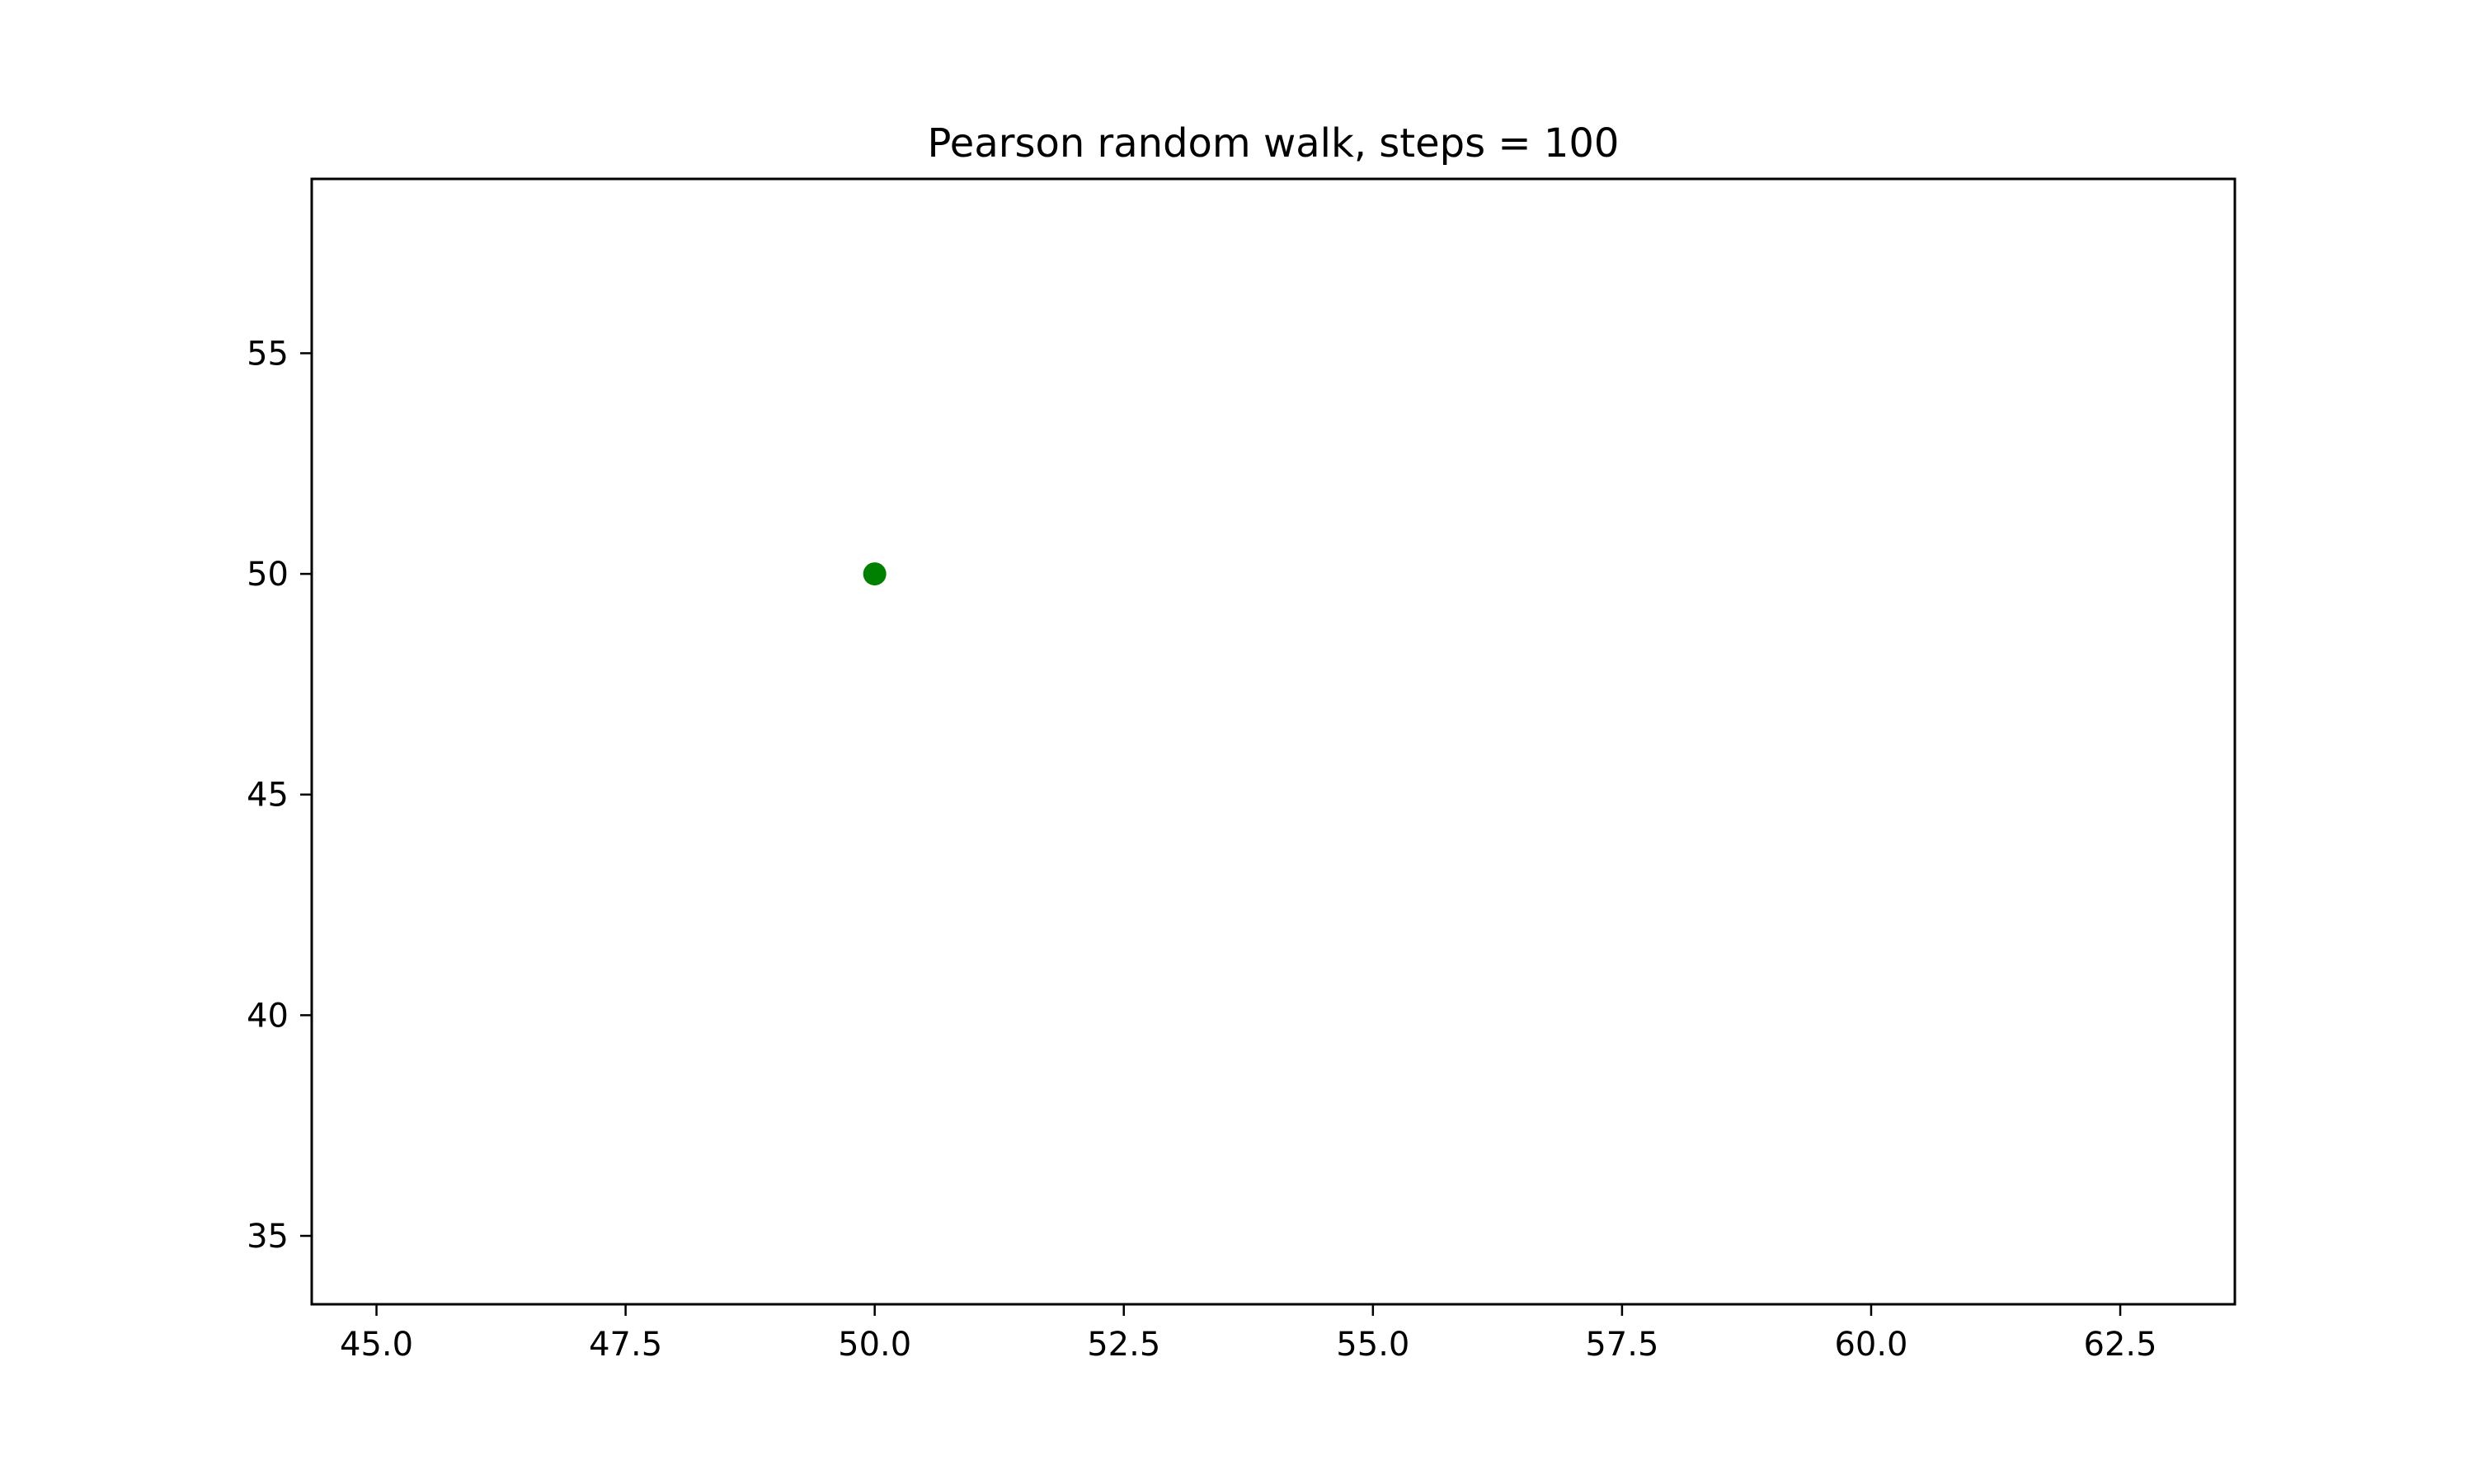 Image resolution: width=2474 pixels, height=1484 pixels. Describe the element at coordinates (1621, 1345) in the screenshot. I see `x-tick-label: 57.5` at that location.